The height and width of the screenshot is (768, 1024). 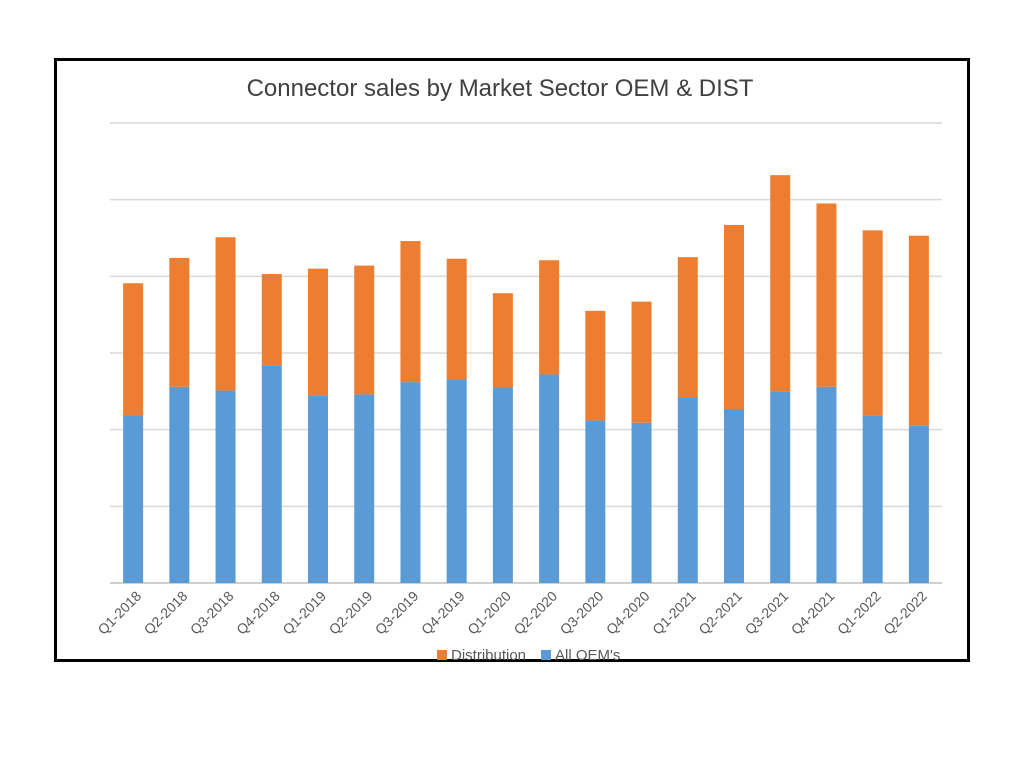 I want to click on bar-all-oems-q4-2019, so click(x=456, y=481).